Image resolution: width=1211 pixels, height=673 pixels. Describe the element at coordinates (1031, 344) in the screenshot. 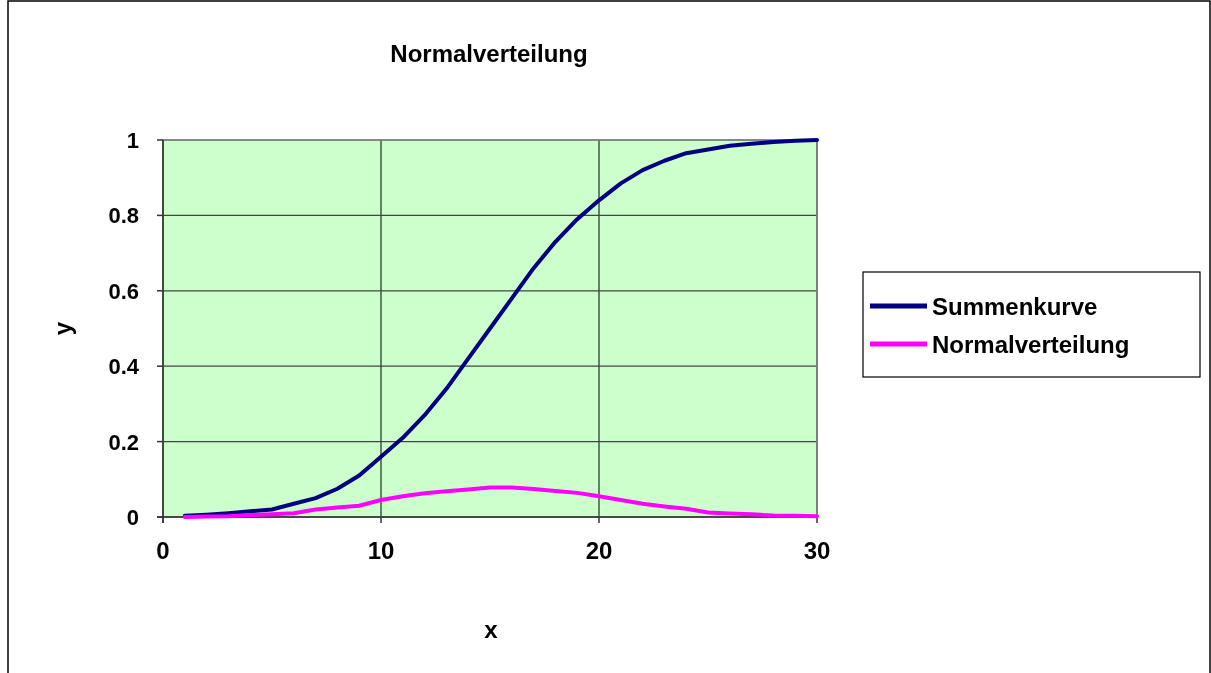

I see `legend-label: Normalverteilung` at that location.